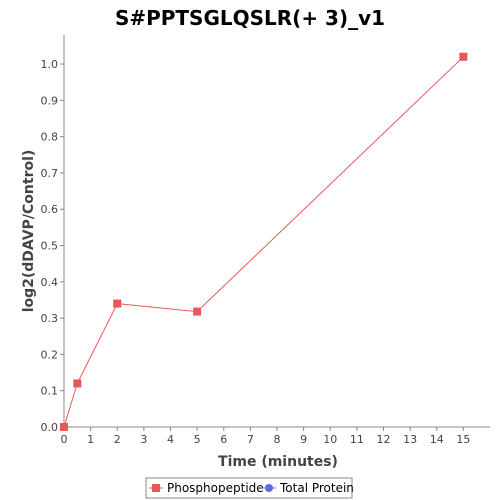  Describe the element at coordinates (384, 439) in the screenshot. I see `x-tick-label: 12` at that location.